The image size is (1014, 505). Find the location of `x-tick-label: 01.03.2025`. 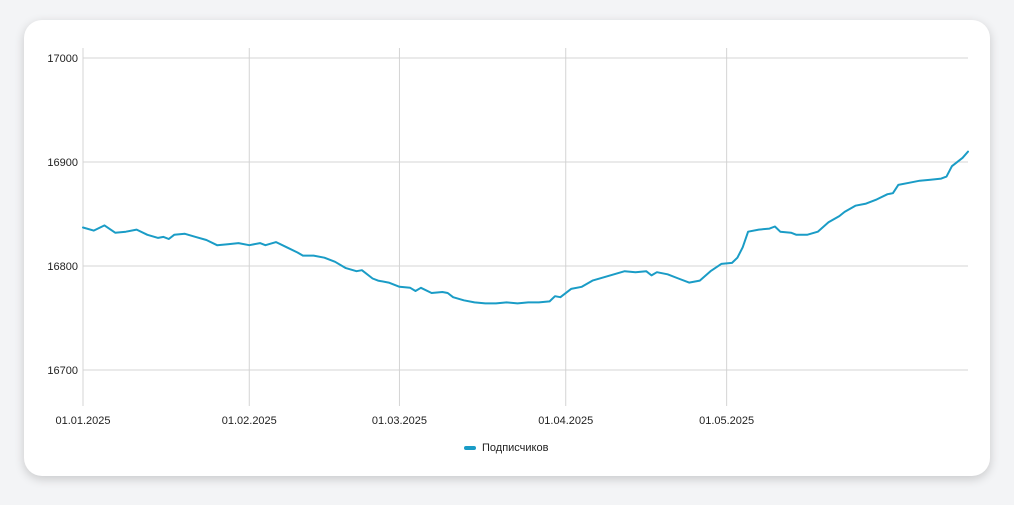

x-tick-label: 01.03.2025 is located at coordinates (399, 421).